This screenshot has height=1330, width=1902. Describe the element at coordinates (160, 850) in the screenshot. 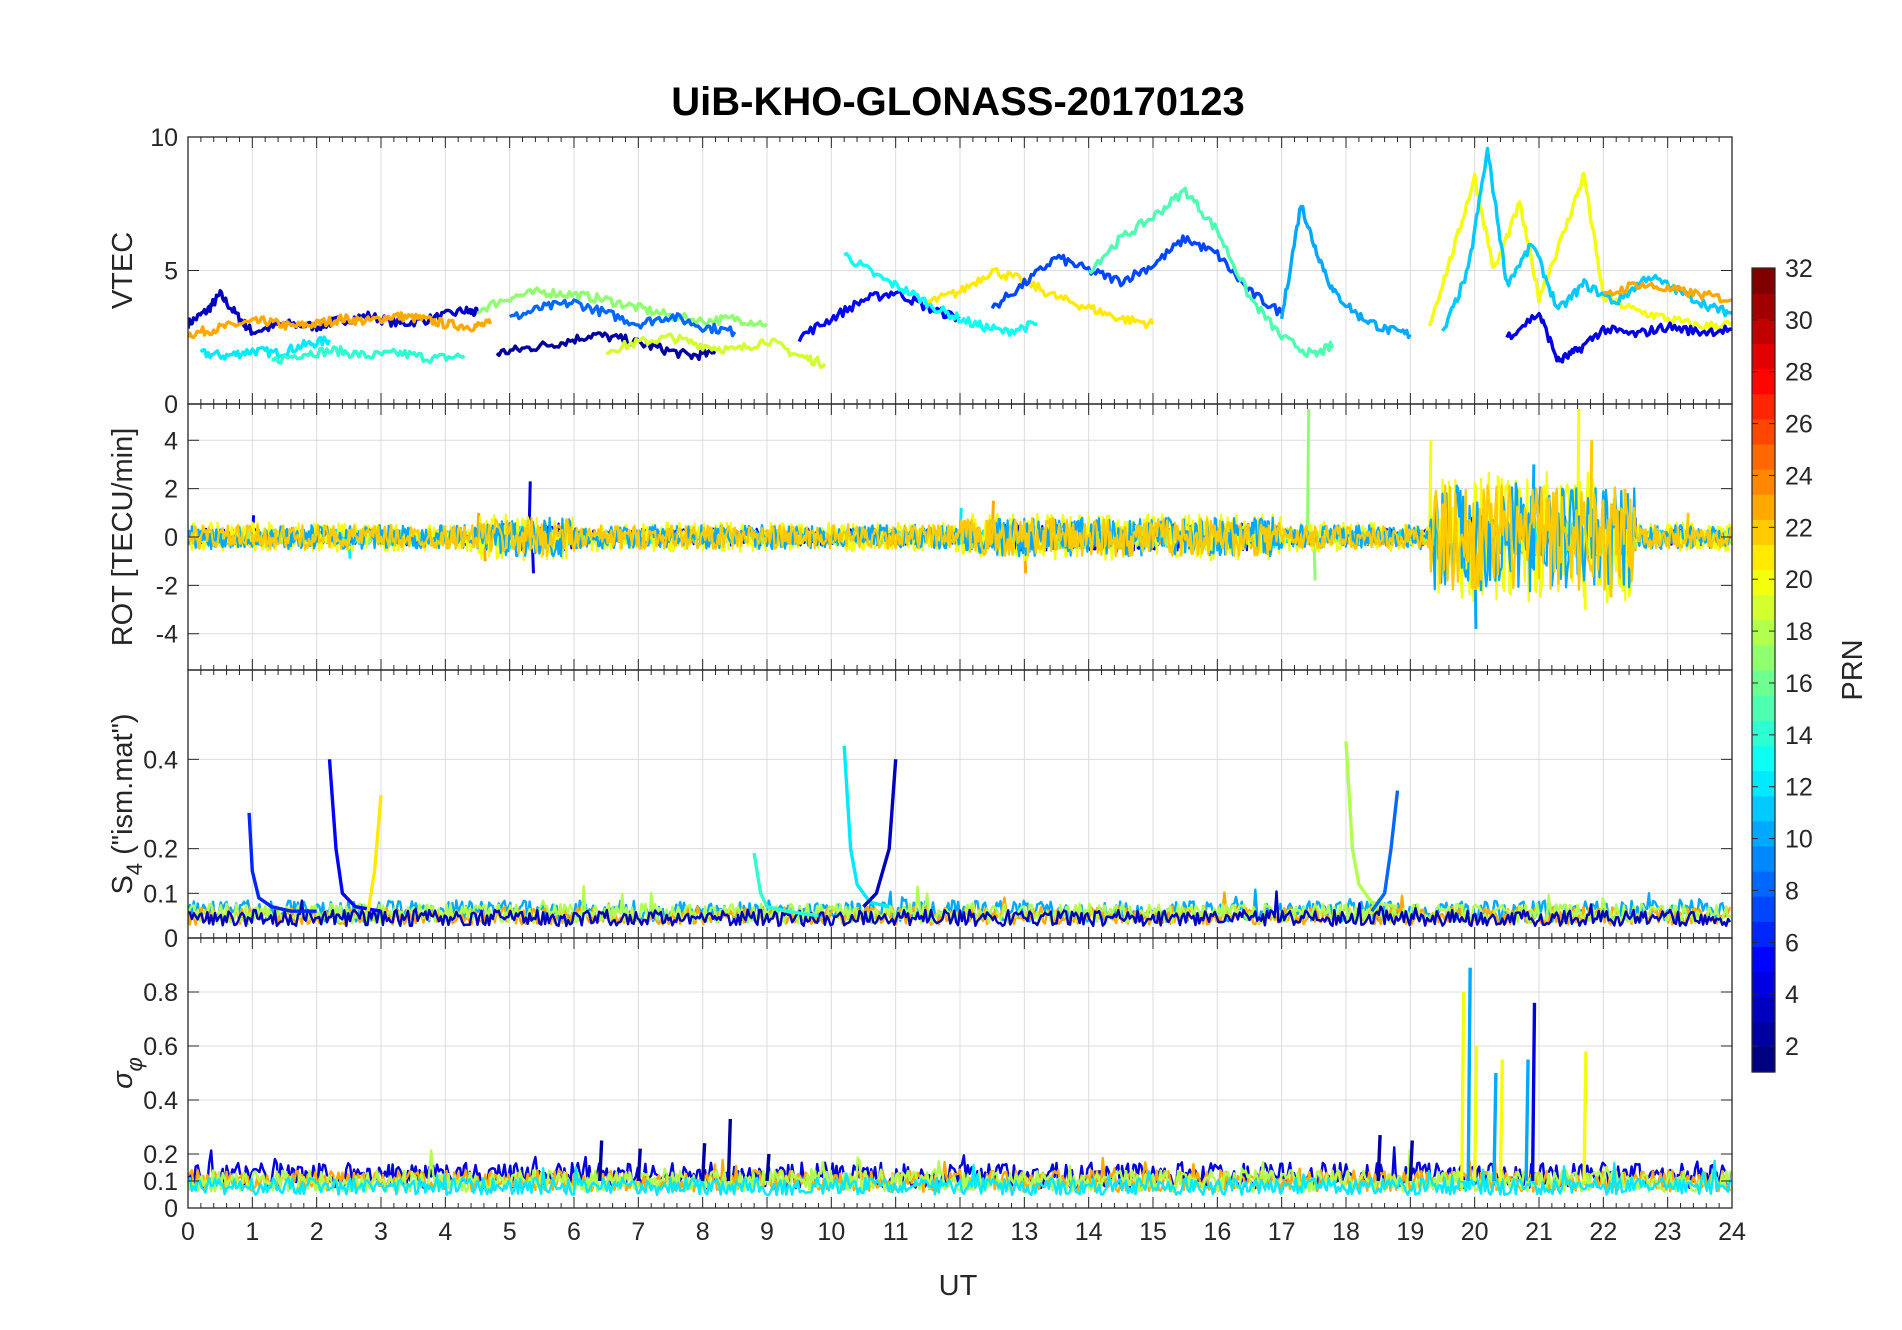

I see `y-tick-label-s4: 0.2` at that location.